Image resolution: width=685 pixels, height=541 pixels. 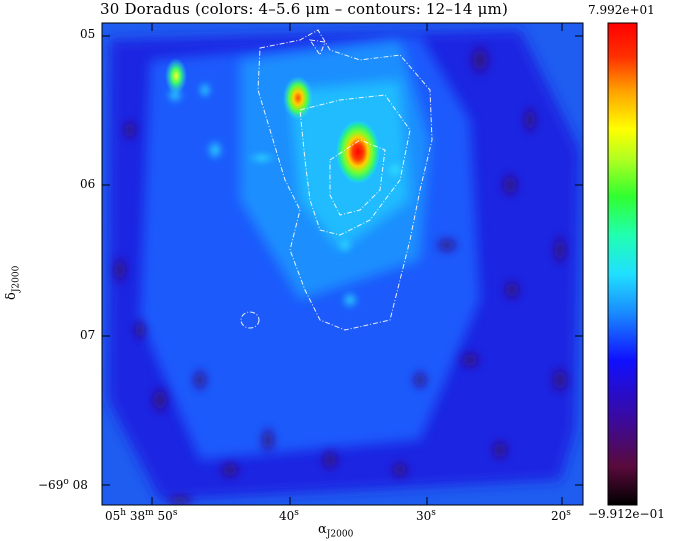 I want to click on x-axis-label: αJ2000, so click(x=336, y=531).